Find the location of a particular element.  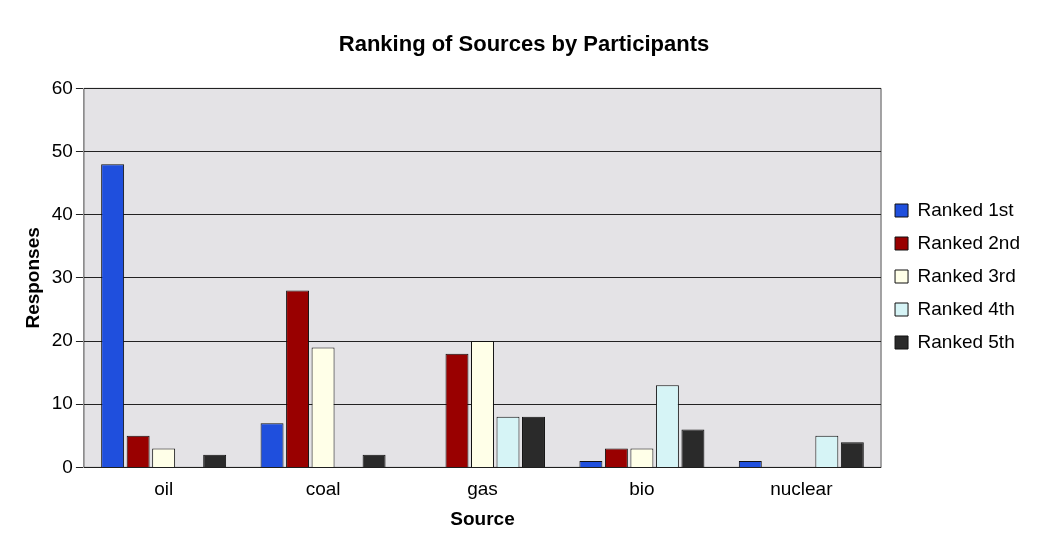

legend-label: Ranked 4th is located at coordinates (966, 308).